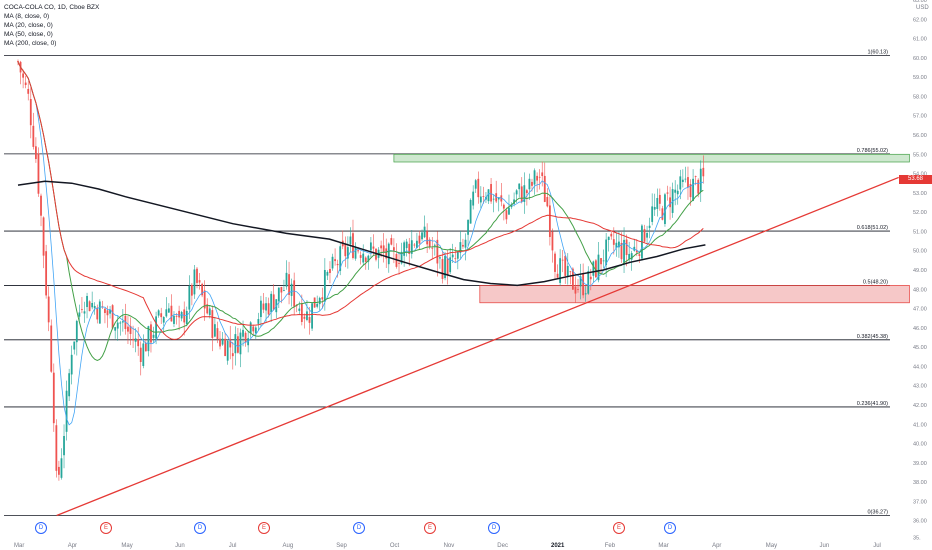 Image resolution: width=932 pixels, height=550 pixels. What do you see at coordinates (288, 546) in the screenshot?
I see `x-tick-label: Aug` at bounding box center [288, 546].